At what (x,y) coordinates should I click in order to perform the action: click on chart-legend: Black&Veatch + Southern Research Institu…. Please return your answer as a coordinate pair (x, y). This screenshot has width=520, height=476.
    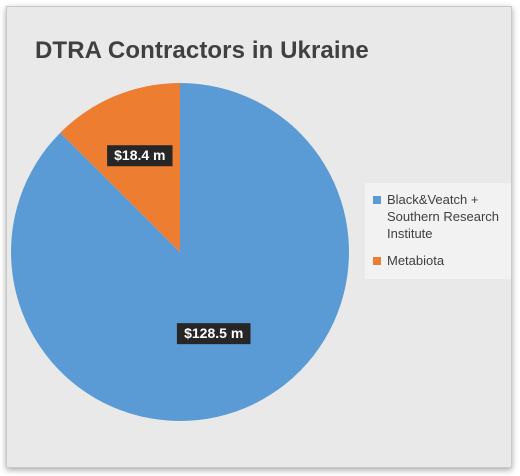
    Looking at the image, I should click on (438, 231).